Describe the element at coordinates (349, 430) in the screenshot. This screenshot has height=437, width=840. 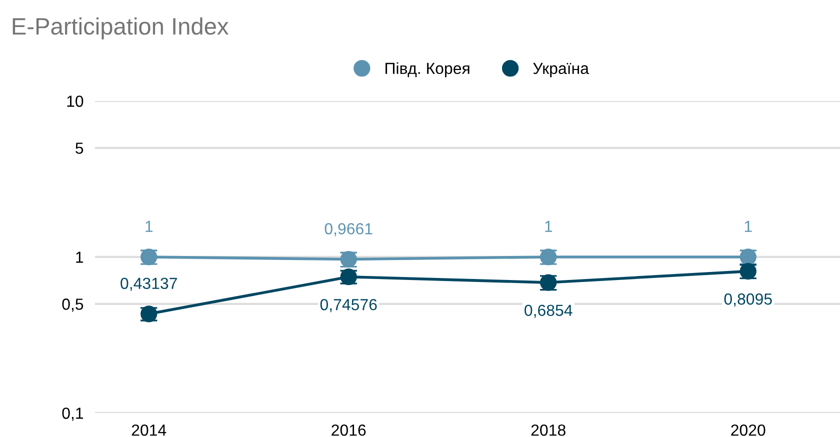
I see `x-tick-label: 2016` at that location.